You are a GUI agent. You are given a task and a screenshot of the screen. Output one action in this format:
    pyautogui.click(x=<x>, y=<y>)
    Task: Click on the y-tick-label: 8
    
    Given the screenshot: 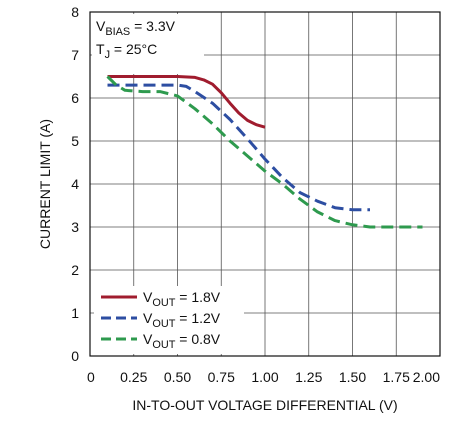 What is the action you would take?
    pyautogui.click(x=75, y=12)
    